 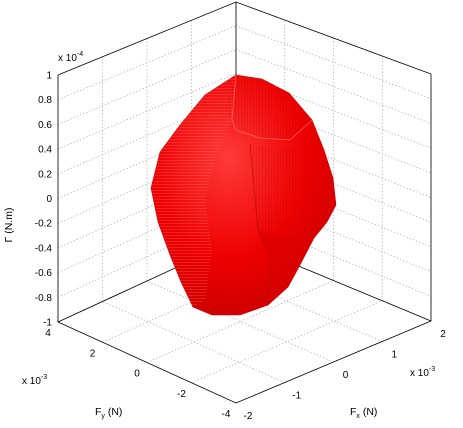 What do you see at coordinates (45, 150) in the screenshot?
I see `z-tick-label: 0.4` at bounding box center [45, 150].